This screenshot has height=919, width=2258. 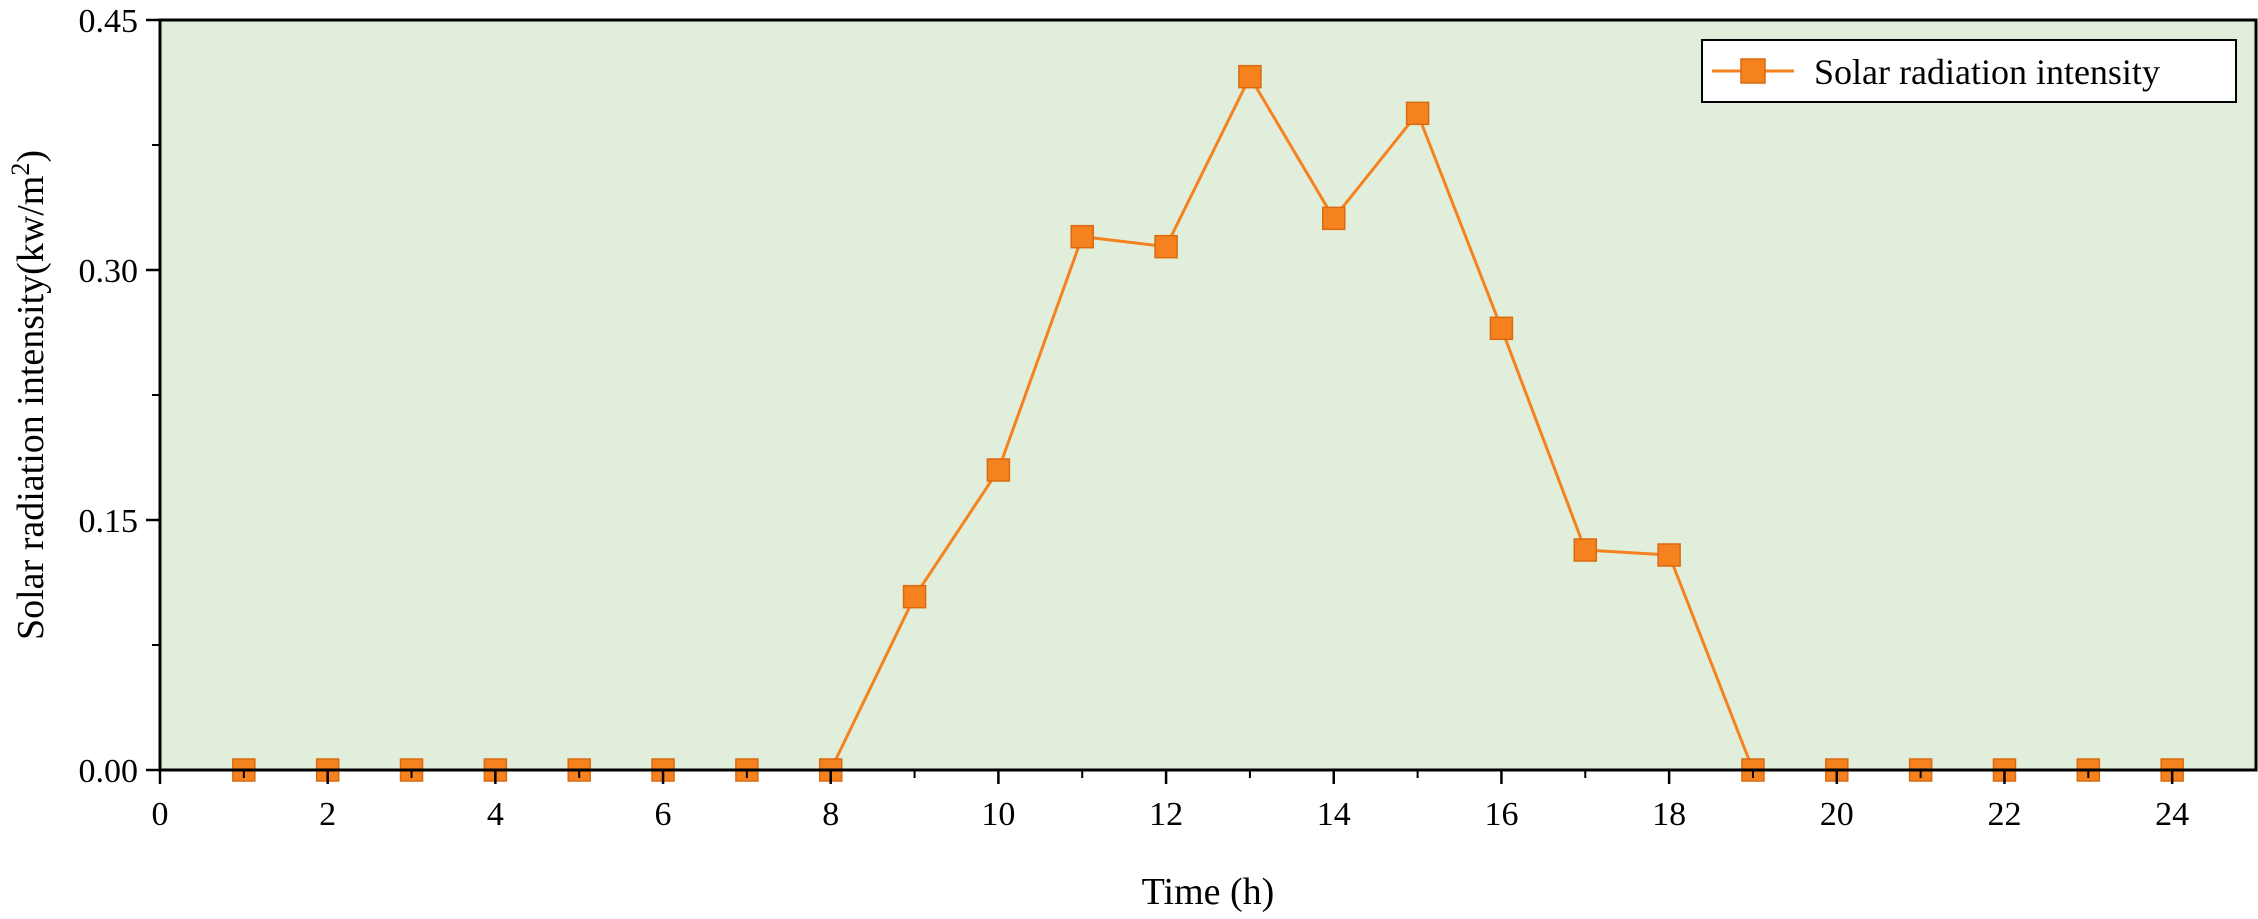 I want to click on legend-label: Solar radiation intensity, so click(x=1987, y=72).